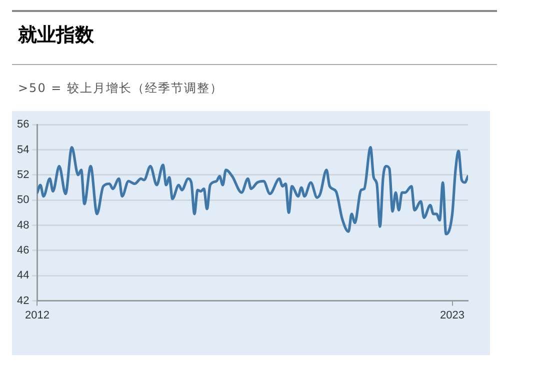 This screenshot has width=533, height=381. What do you see at coordinates (23, 200) in the screenshot?
I see `y-tick-label: 50` at bounding box center [23, 200].